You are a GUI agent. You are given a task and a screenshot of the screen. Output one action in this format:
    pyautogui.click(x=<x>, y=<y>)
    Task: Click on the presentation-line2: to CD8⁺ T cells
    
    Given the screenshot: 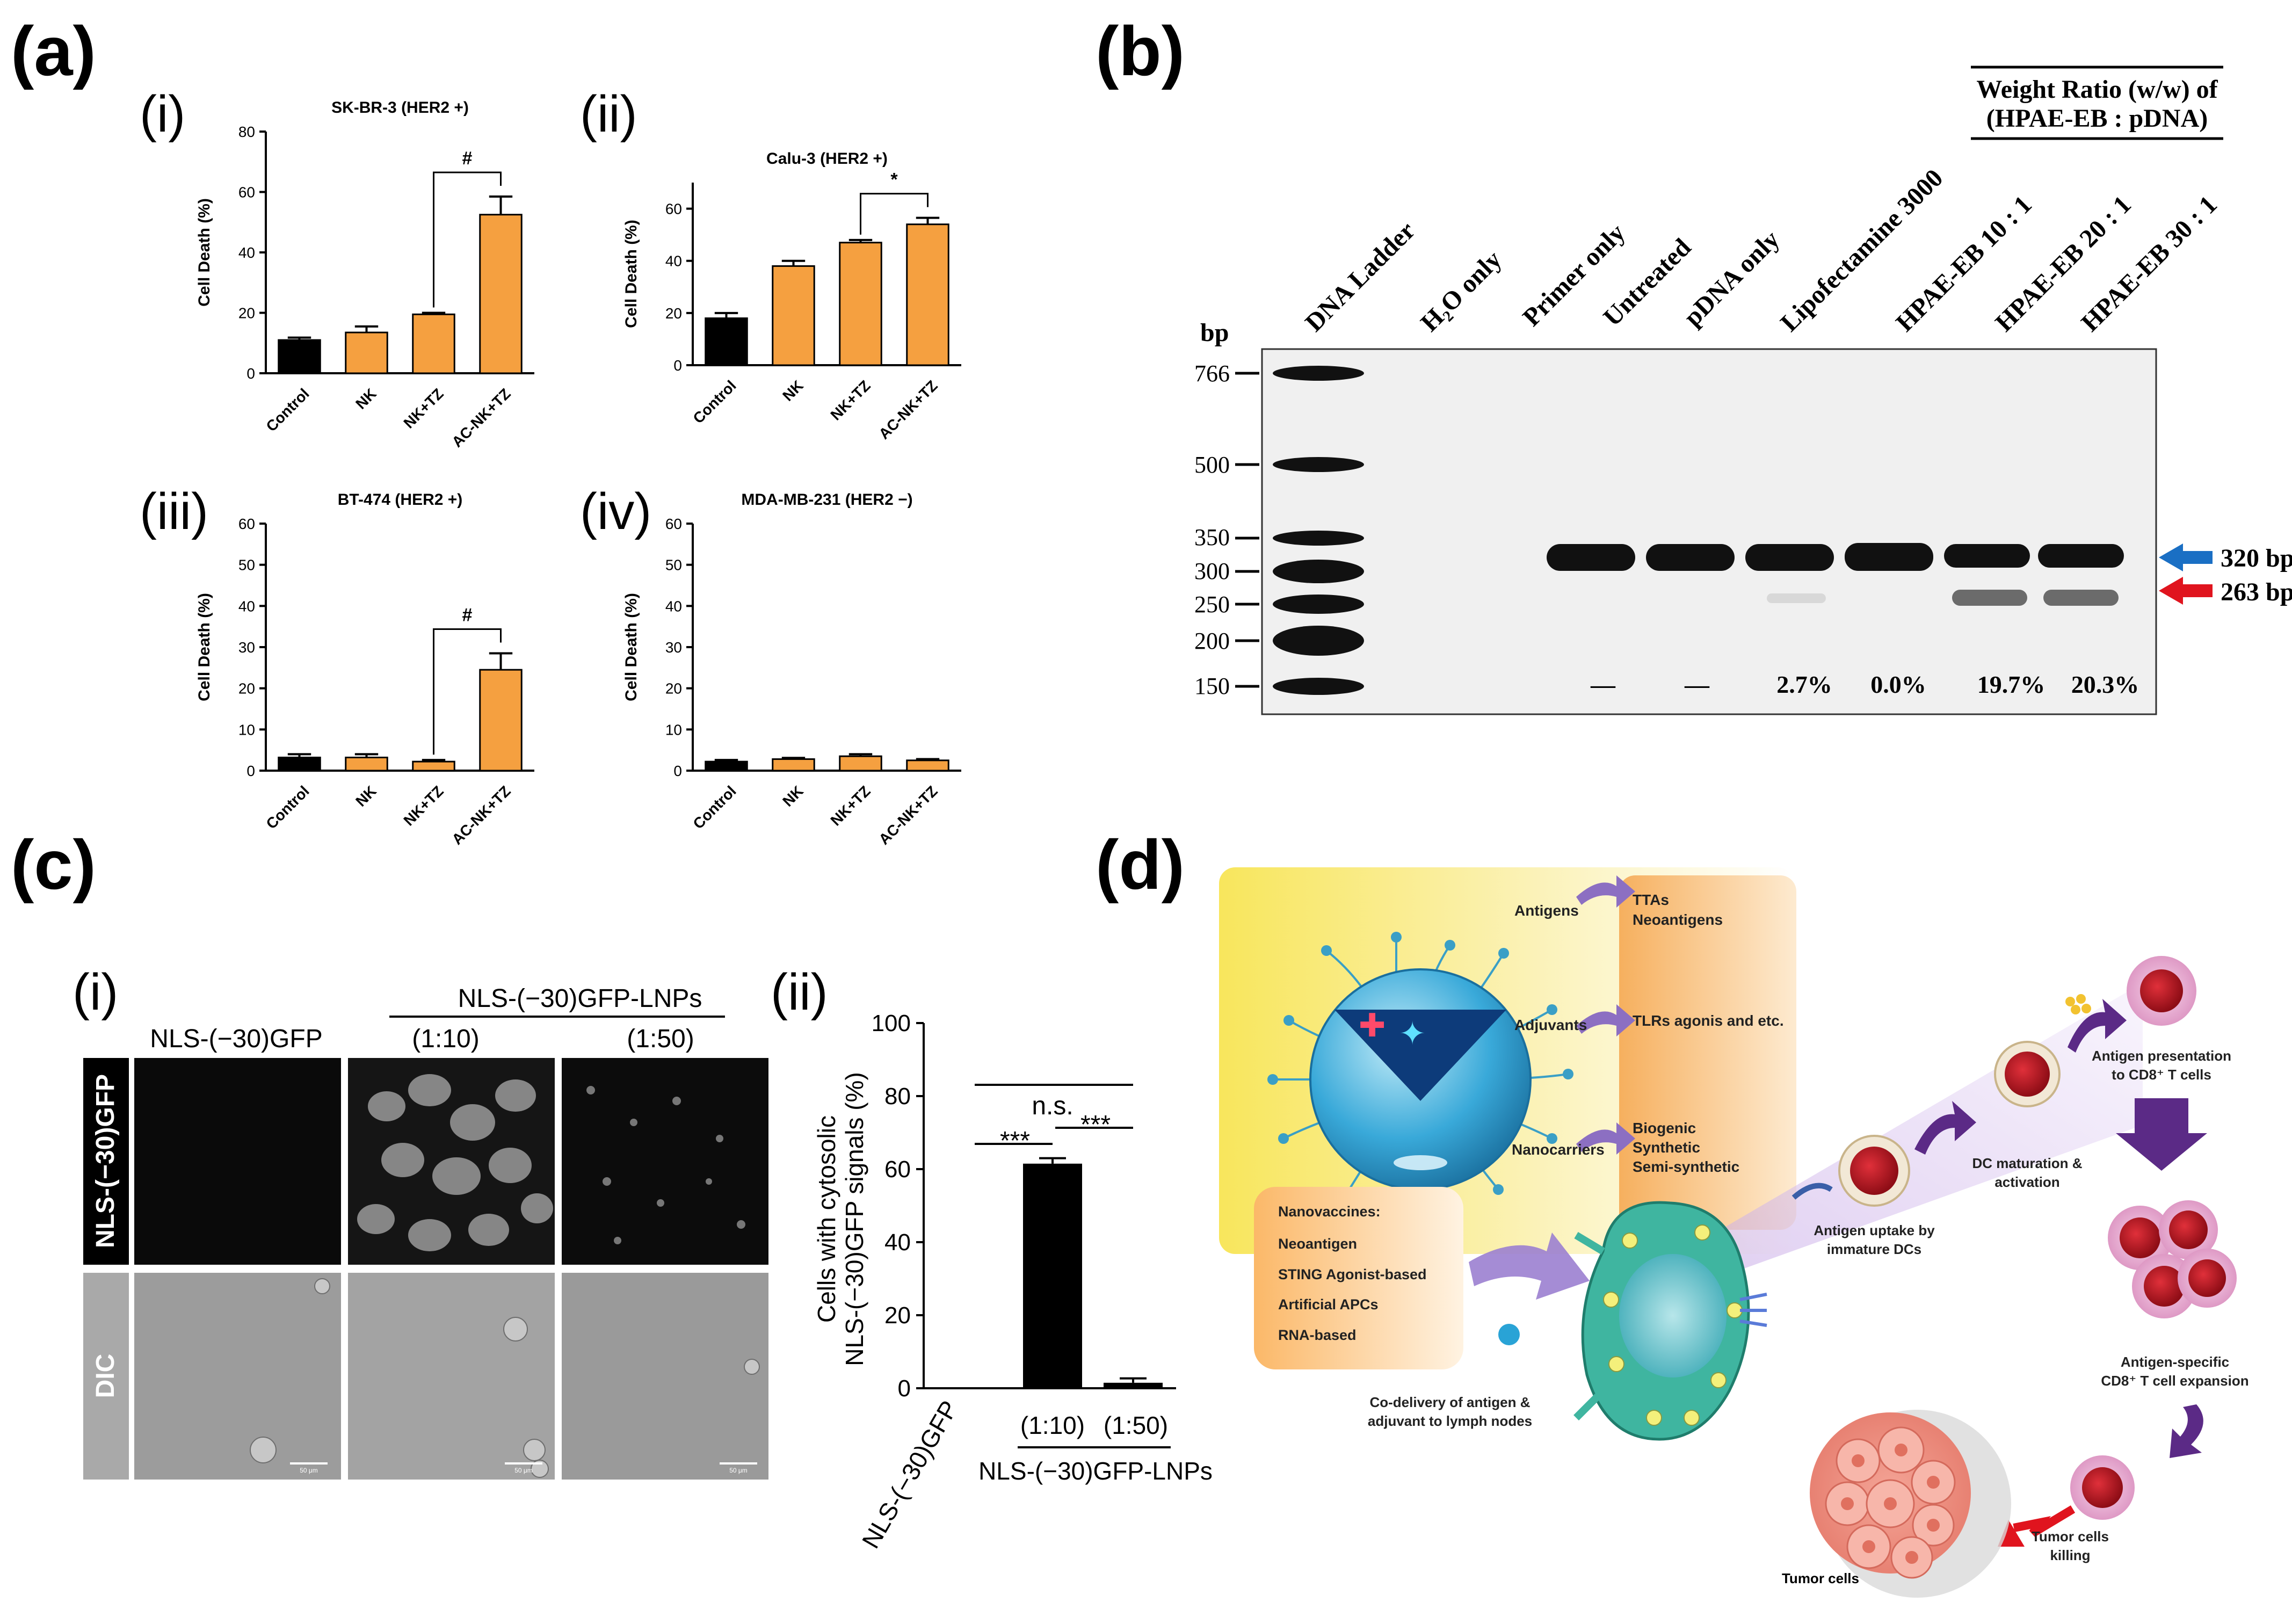 What is the action you would take?
    pyautogui.click(x=2161, y=1075)
    